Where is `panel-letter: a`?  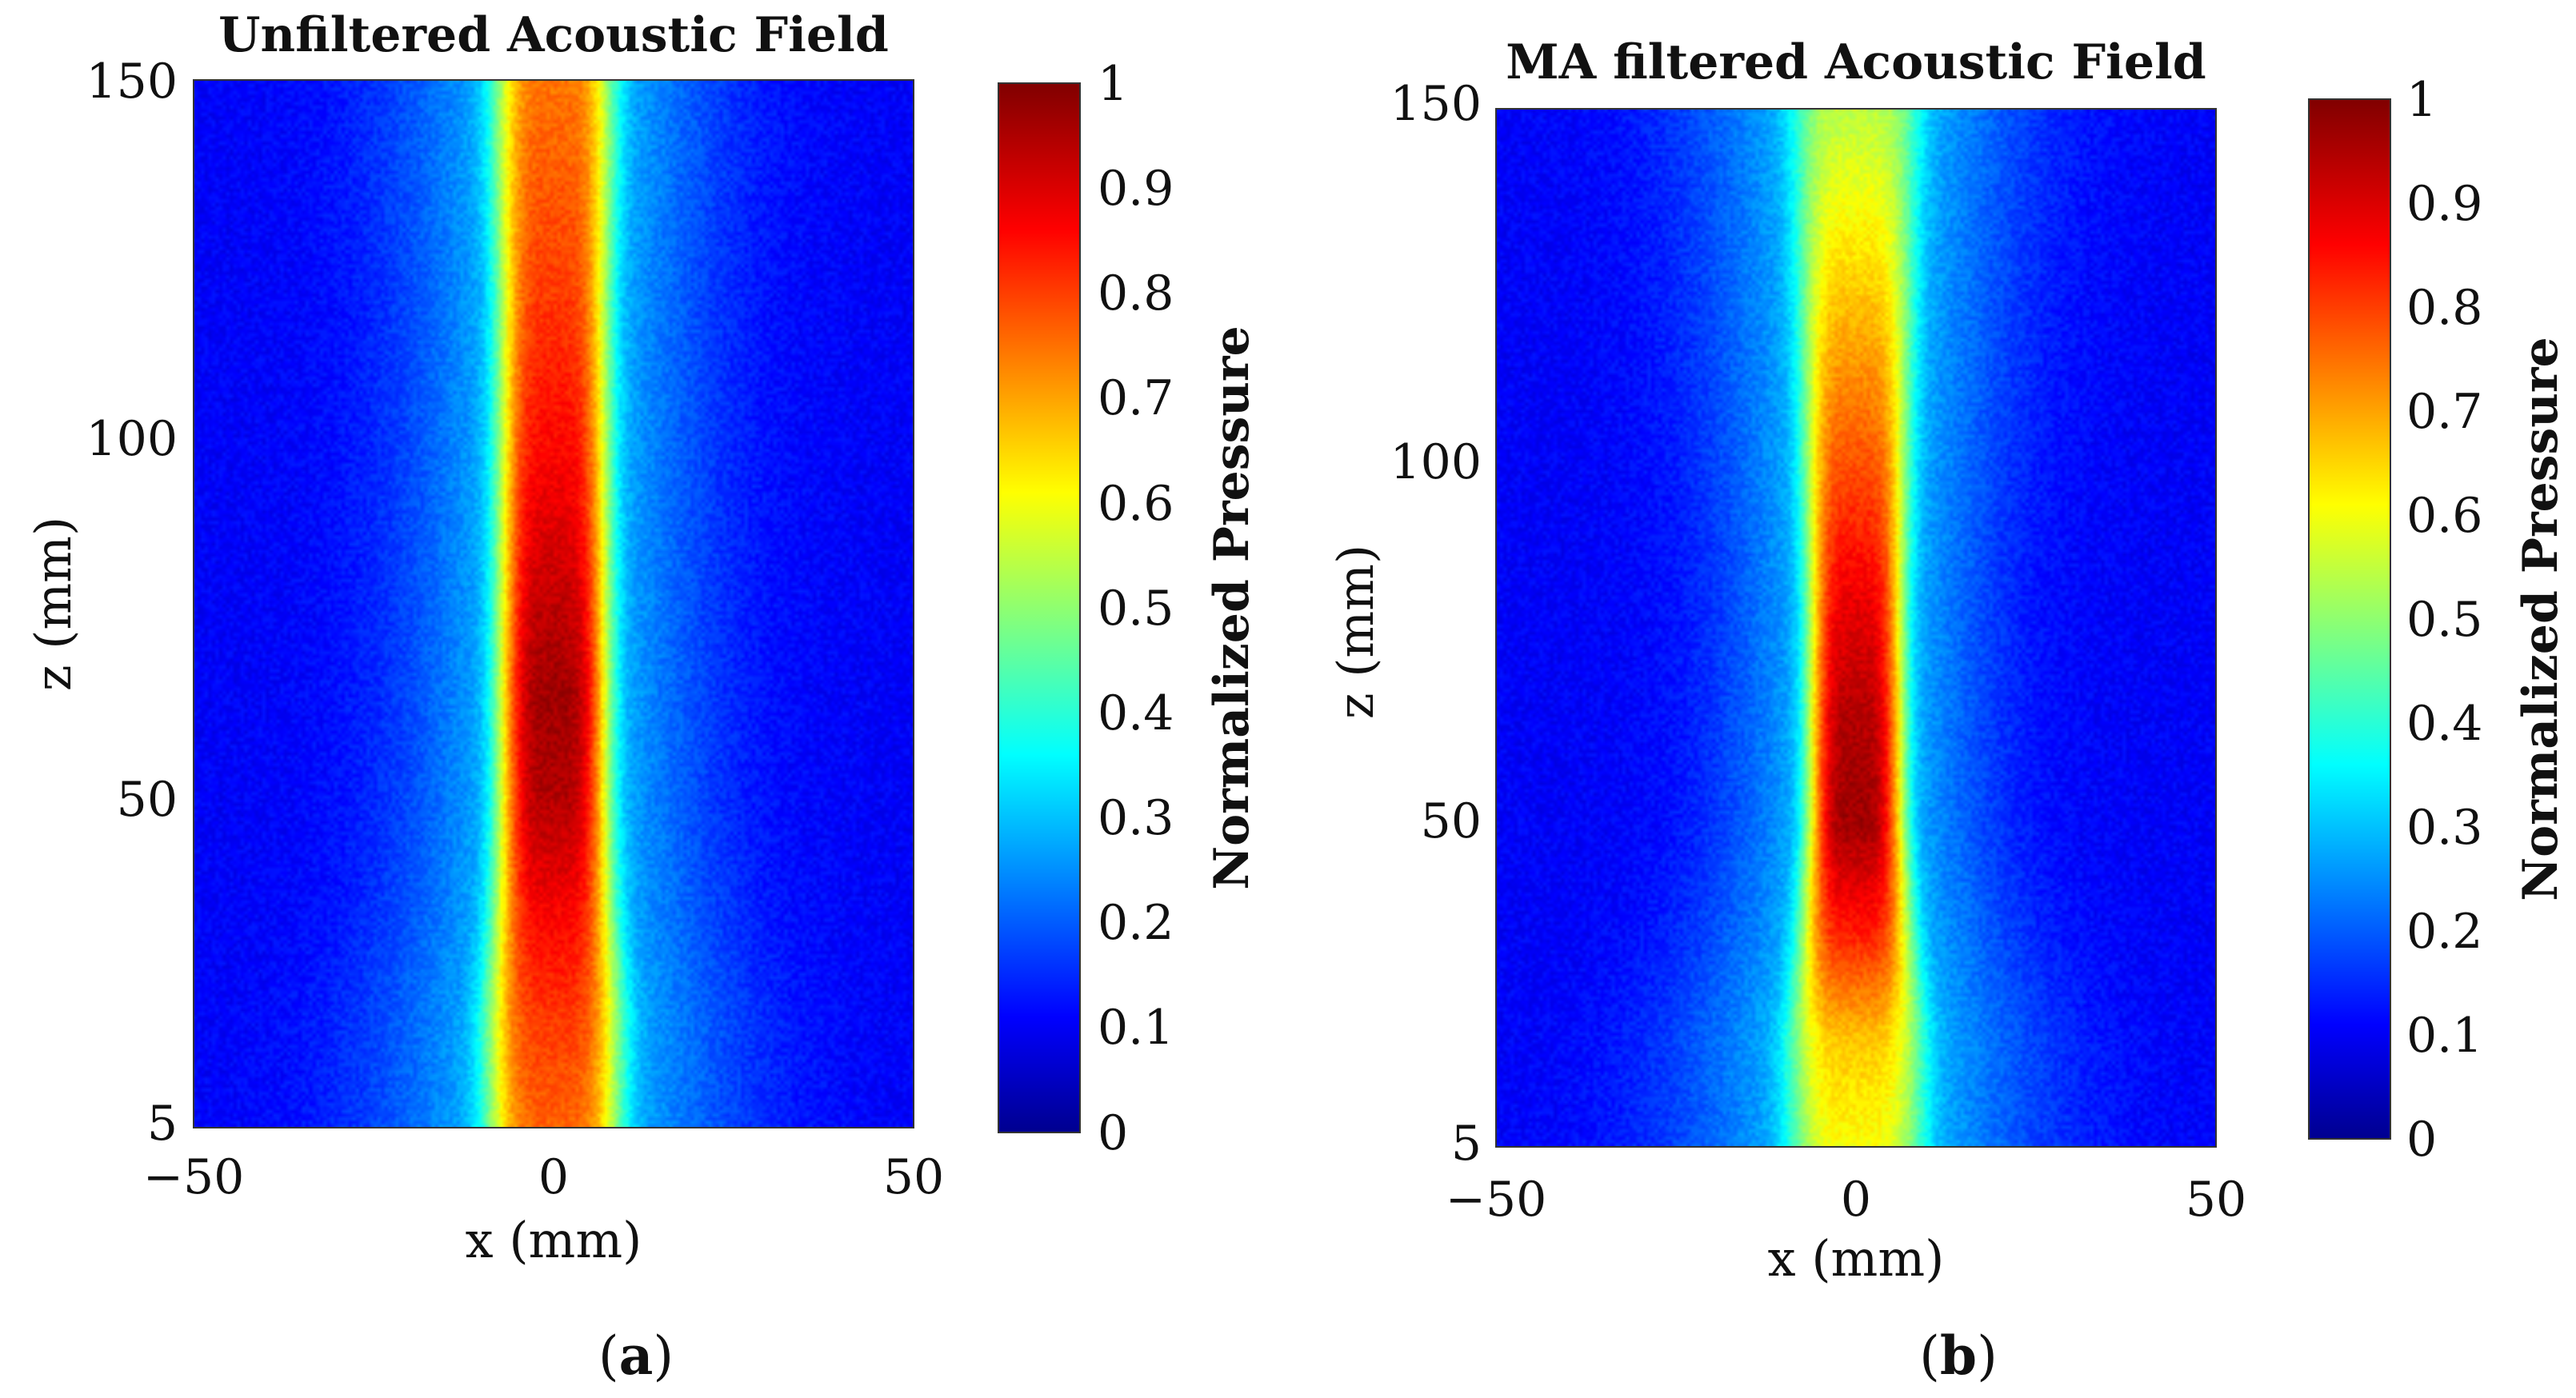
panel-letter: a is located at coordinates (636, 1355).